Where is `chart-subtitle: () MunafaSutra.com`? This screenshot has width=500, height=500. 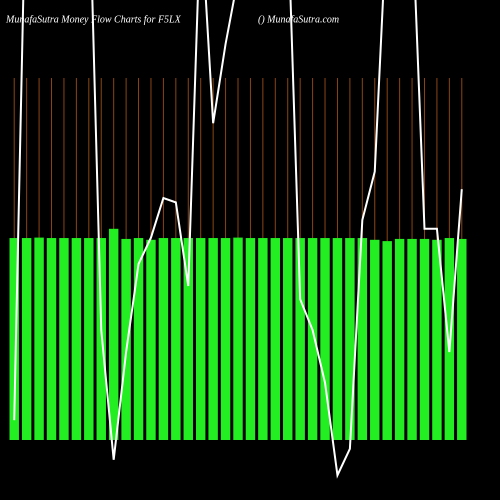 chart-subtitle: () MunafaSutra.com is located at coordinates (298, 19).